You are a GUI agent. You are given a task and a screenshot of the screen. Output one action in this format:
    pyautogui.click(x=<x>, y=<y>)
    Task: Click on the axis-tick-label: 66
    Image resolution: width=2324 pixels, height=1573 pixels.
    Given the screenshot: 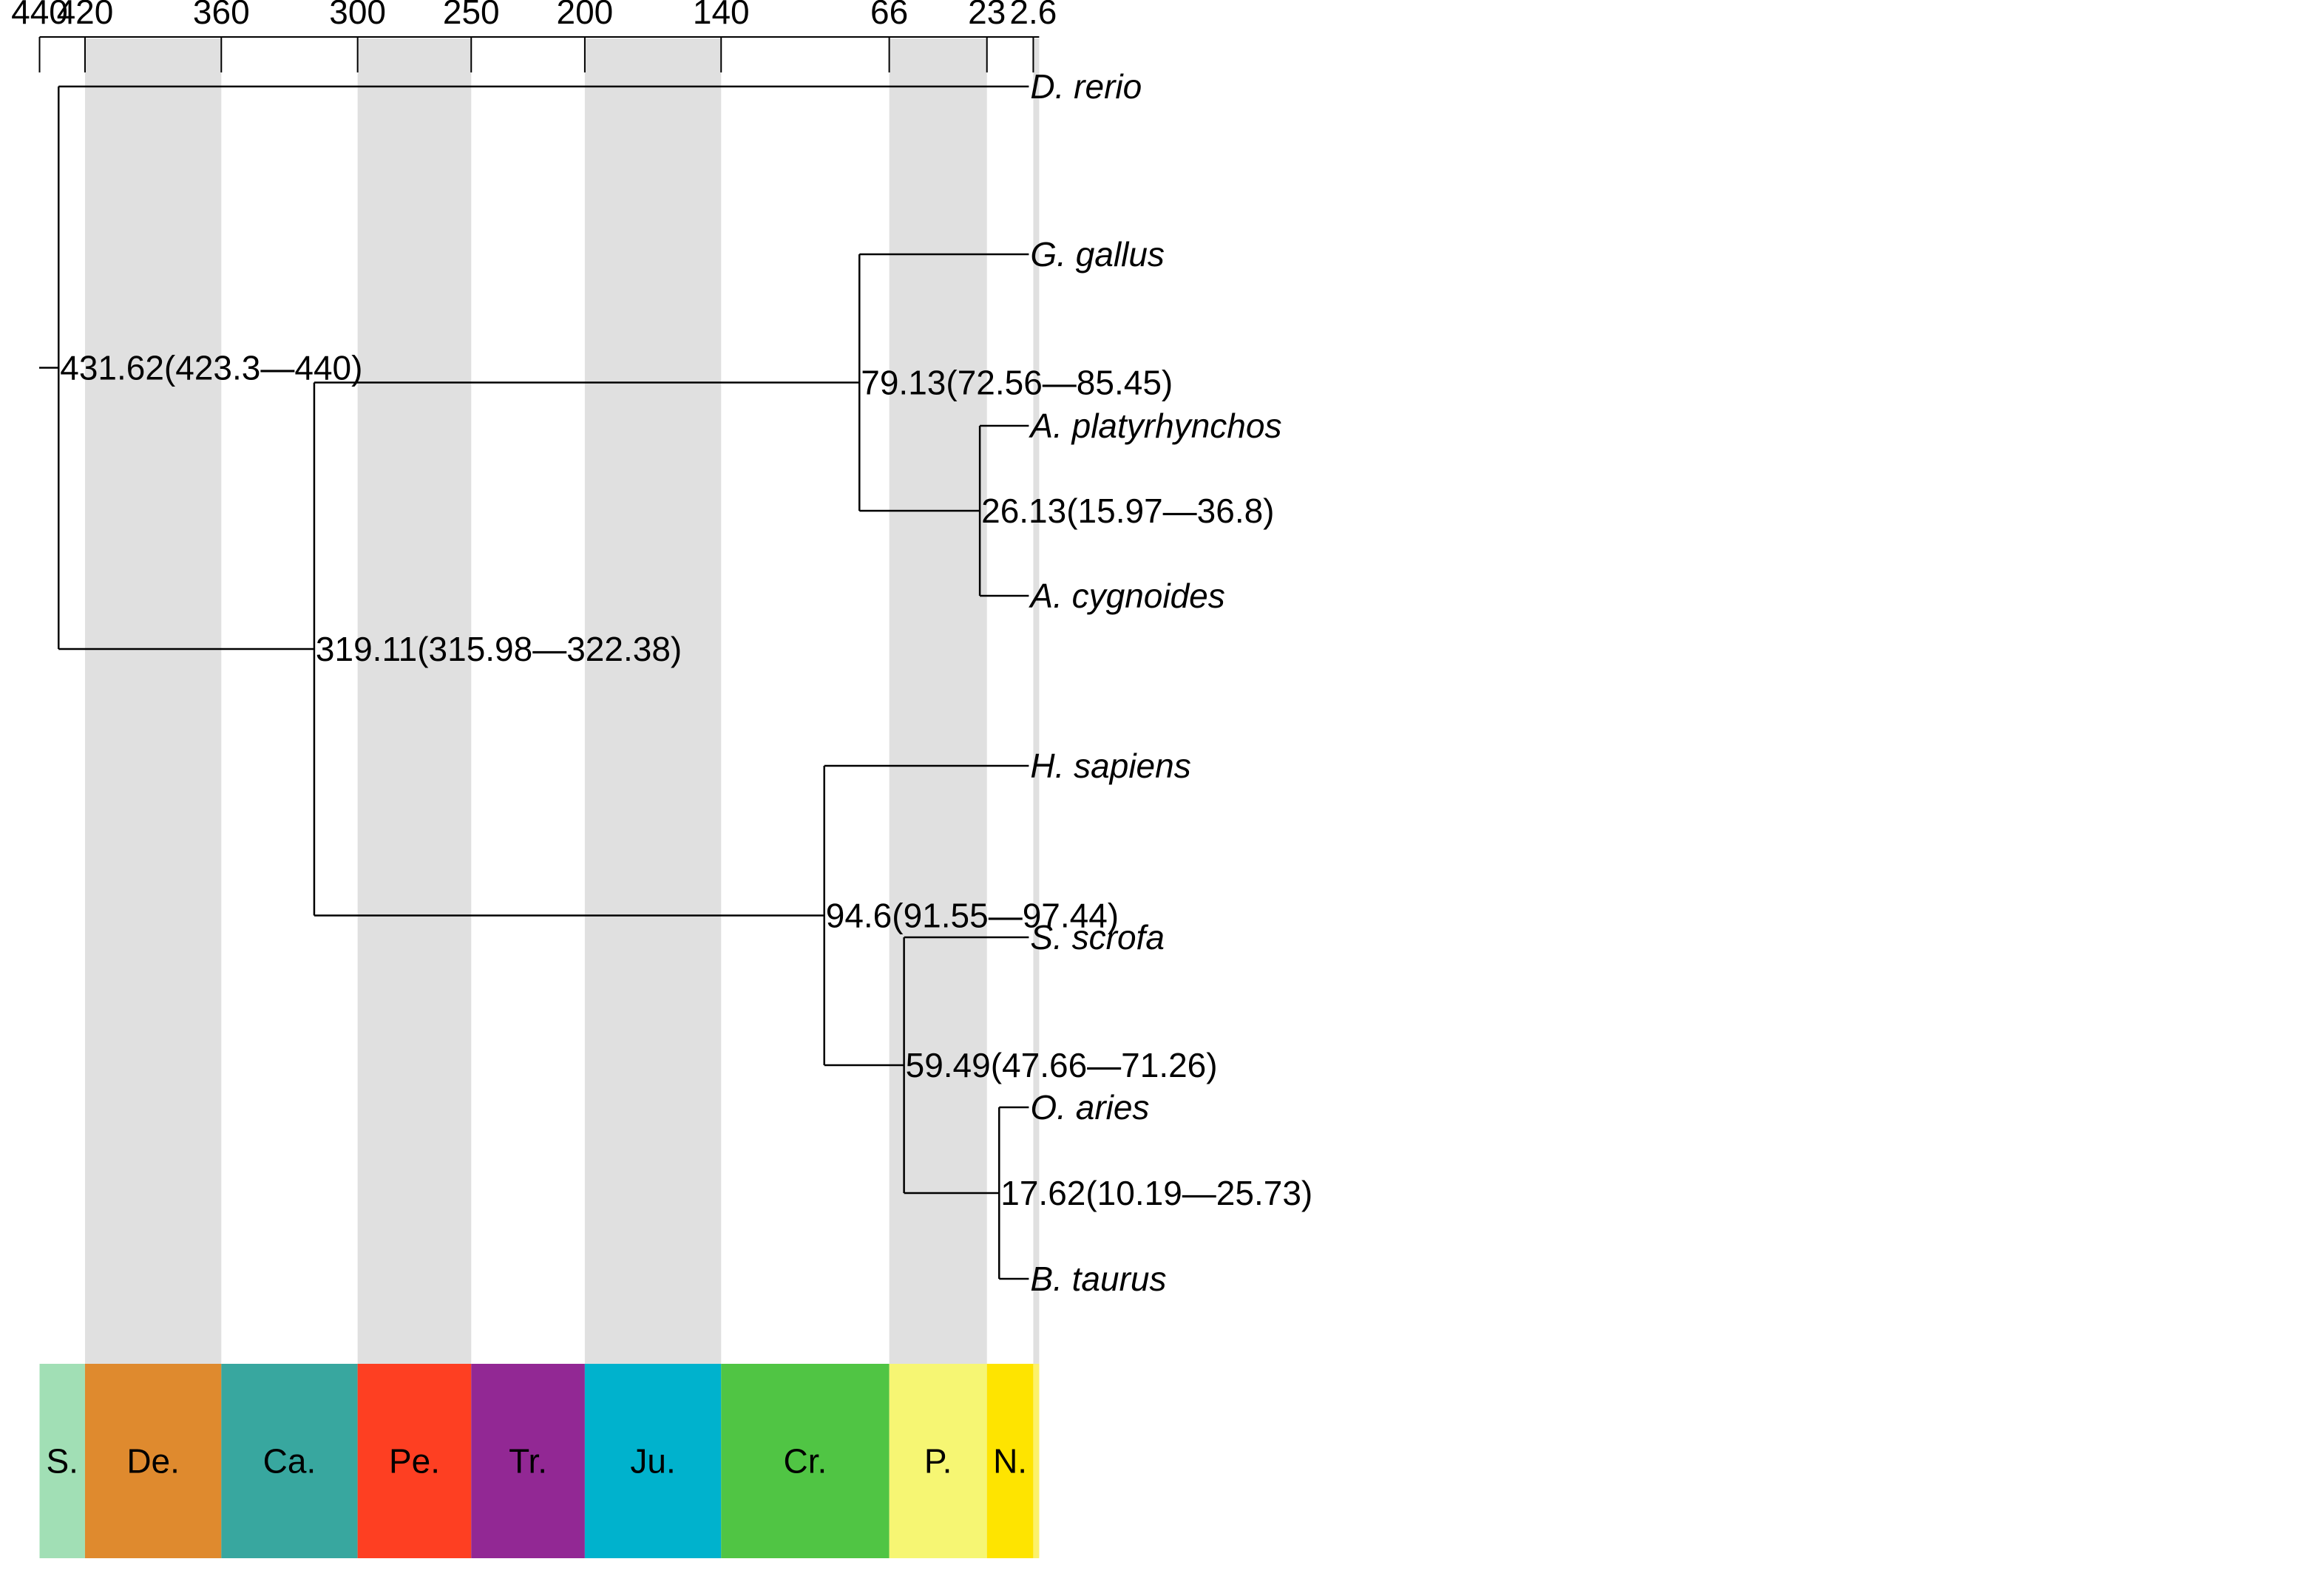 What is the action you would take?
    pyautogui.click(x=889, y=15)
    